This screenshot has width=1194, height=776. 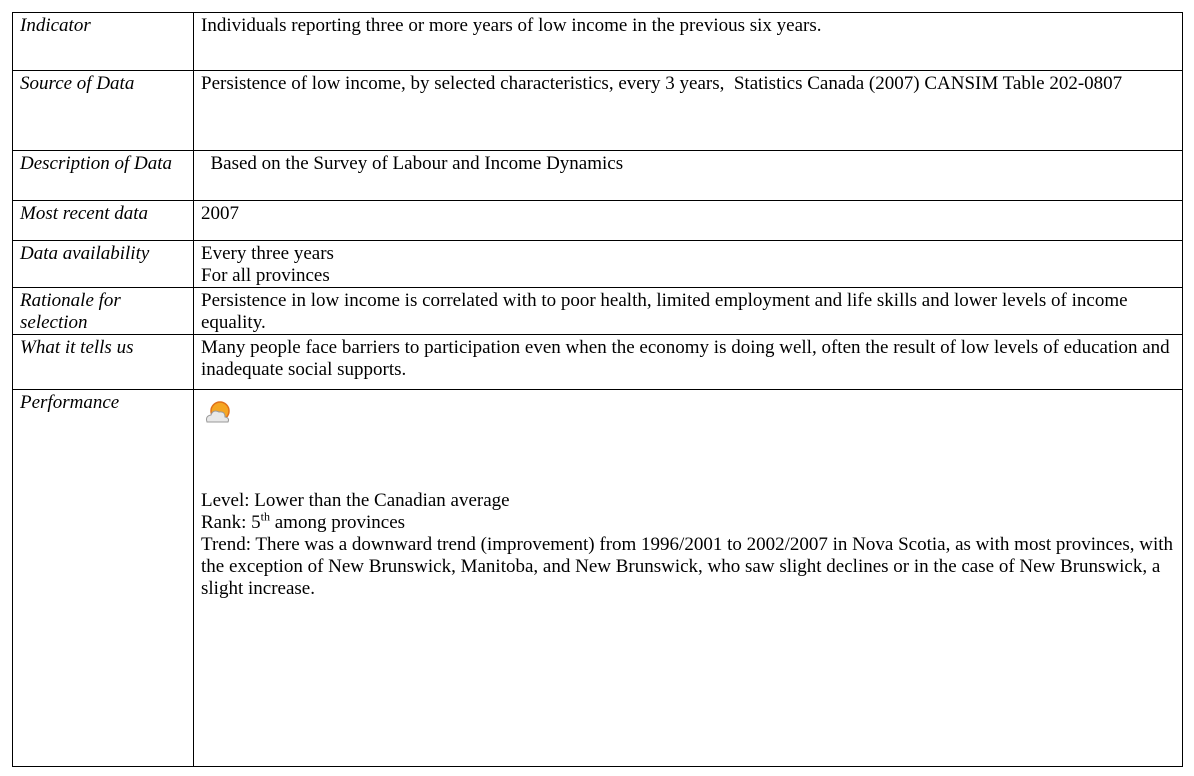 I want to click on rank-suffix: among provinces, so click(x=337, y=522).